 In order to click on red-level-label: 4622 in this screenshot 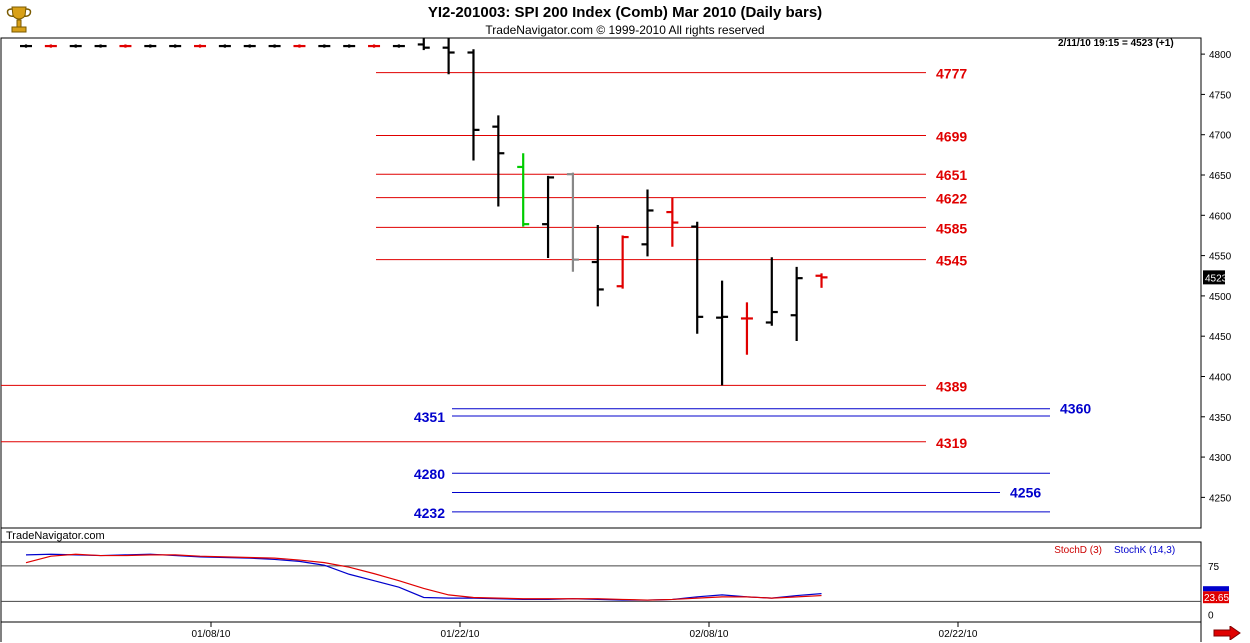, I will do `click(951, 199)`.